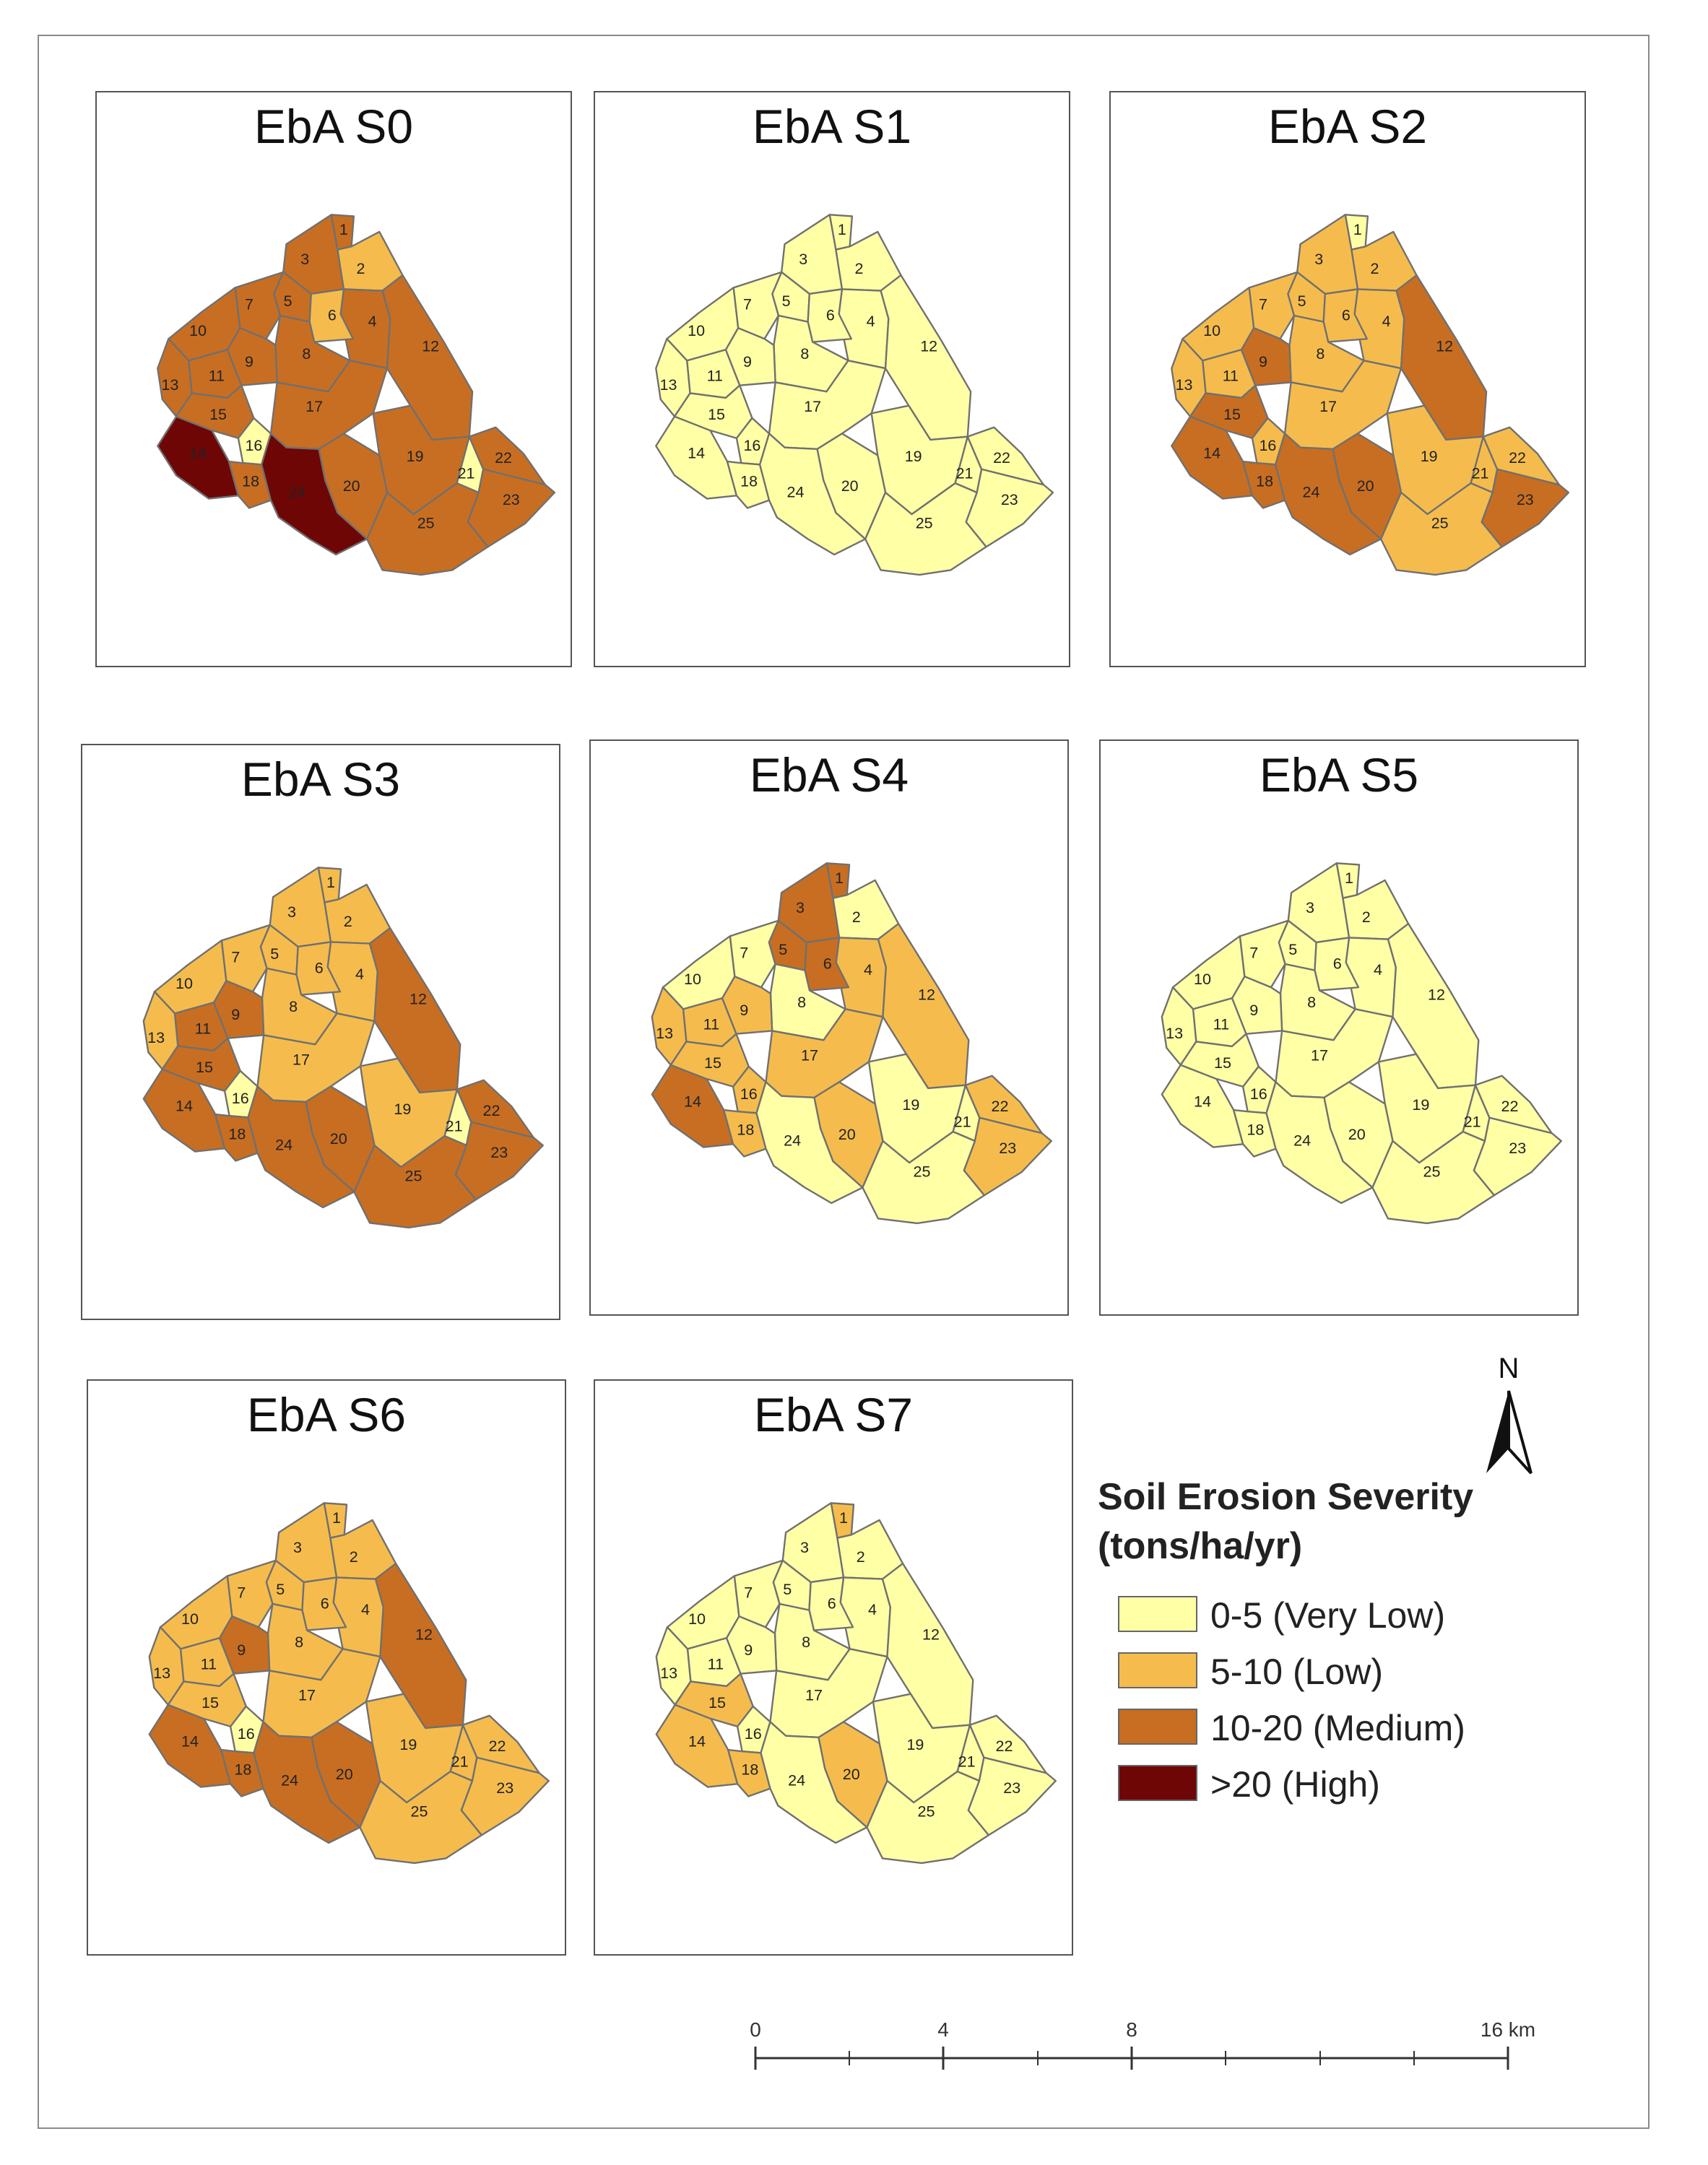 The width and height of the screenshot is (1708, 2165). What do you see at coordinates (217, 375) in the screenshot?
I see `zone-label-11-s0: 11` at bounding box center [217, 375].